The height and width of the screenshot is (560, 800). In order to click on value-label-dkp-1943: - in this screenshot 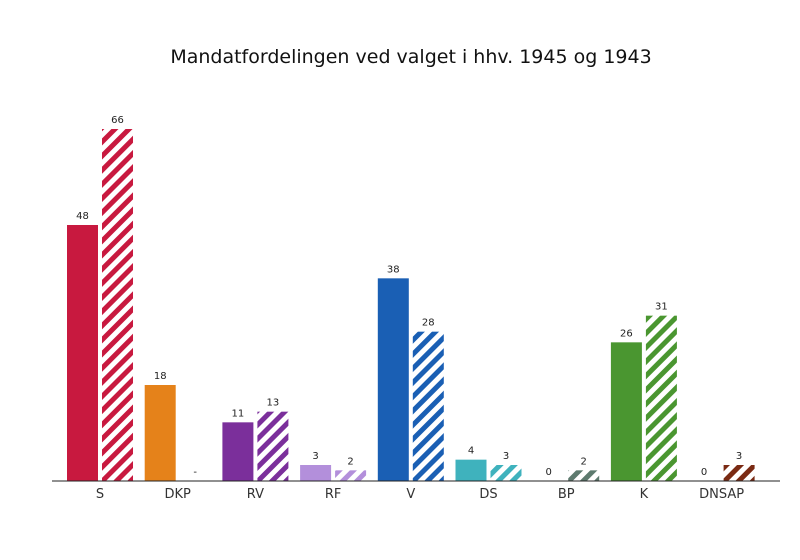, I will do `click(195, 472)`.